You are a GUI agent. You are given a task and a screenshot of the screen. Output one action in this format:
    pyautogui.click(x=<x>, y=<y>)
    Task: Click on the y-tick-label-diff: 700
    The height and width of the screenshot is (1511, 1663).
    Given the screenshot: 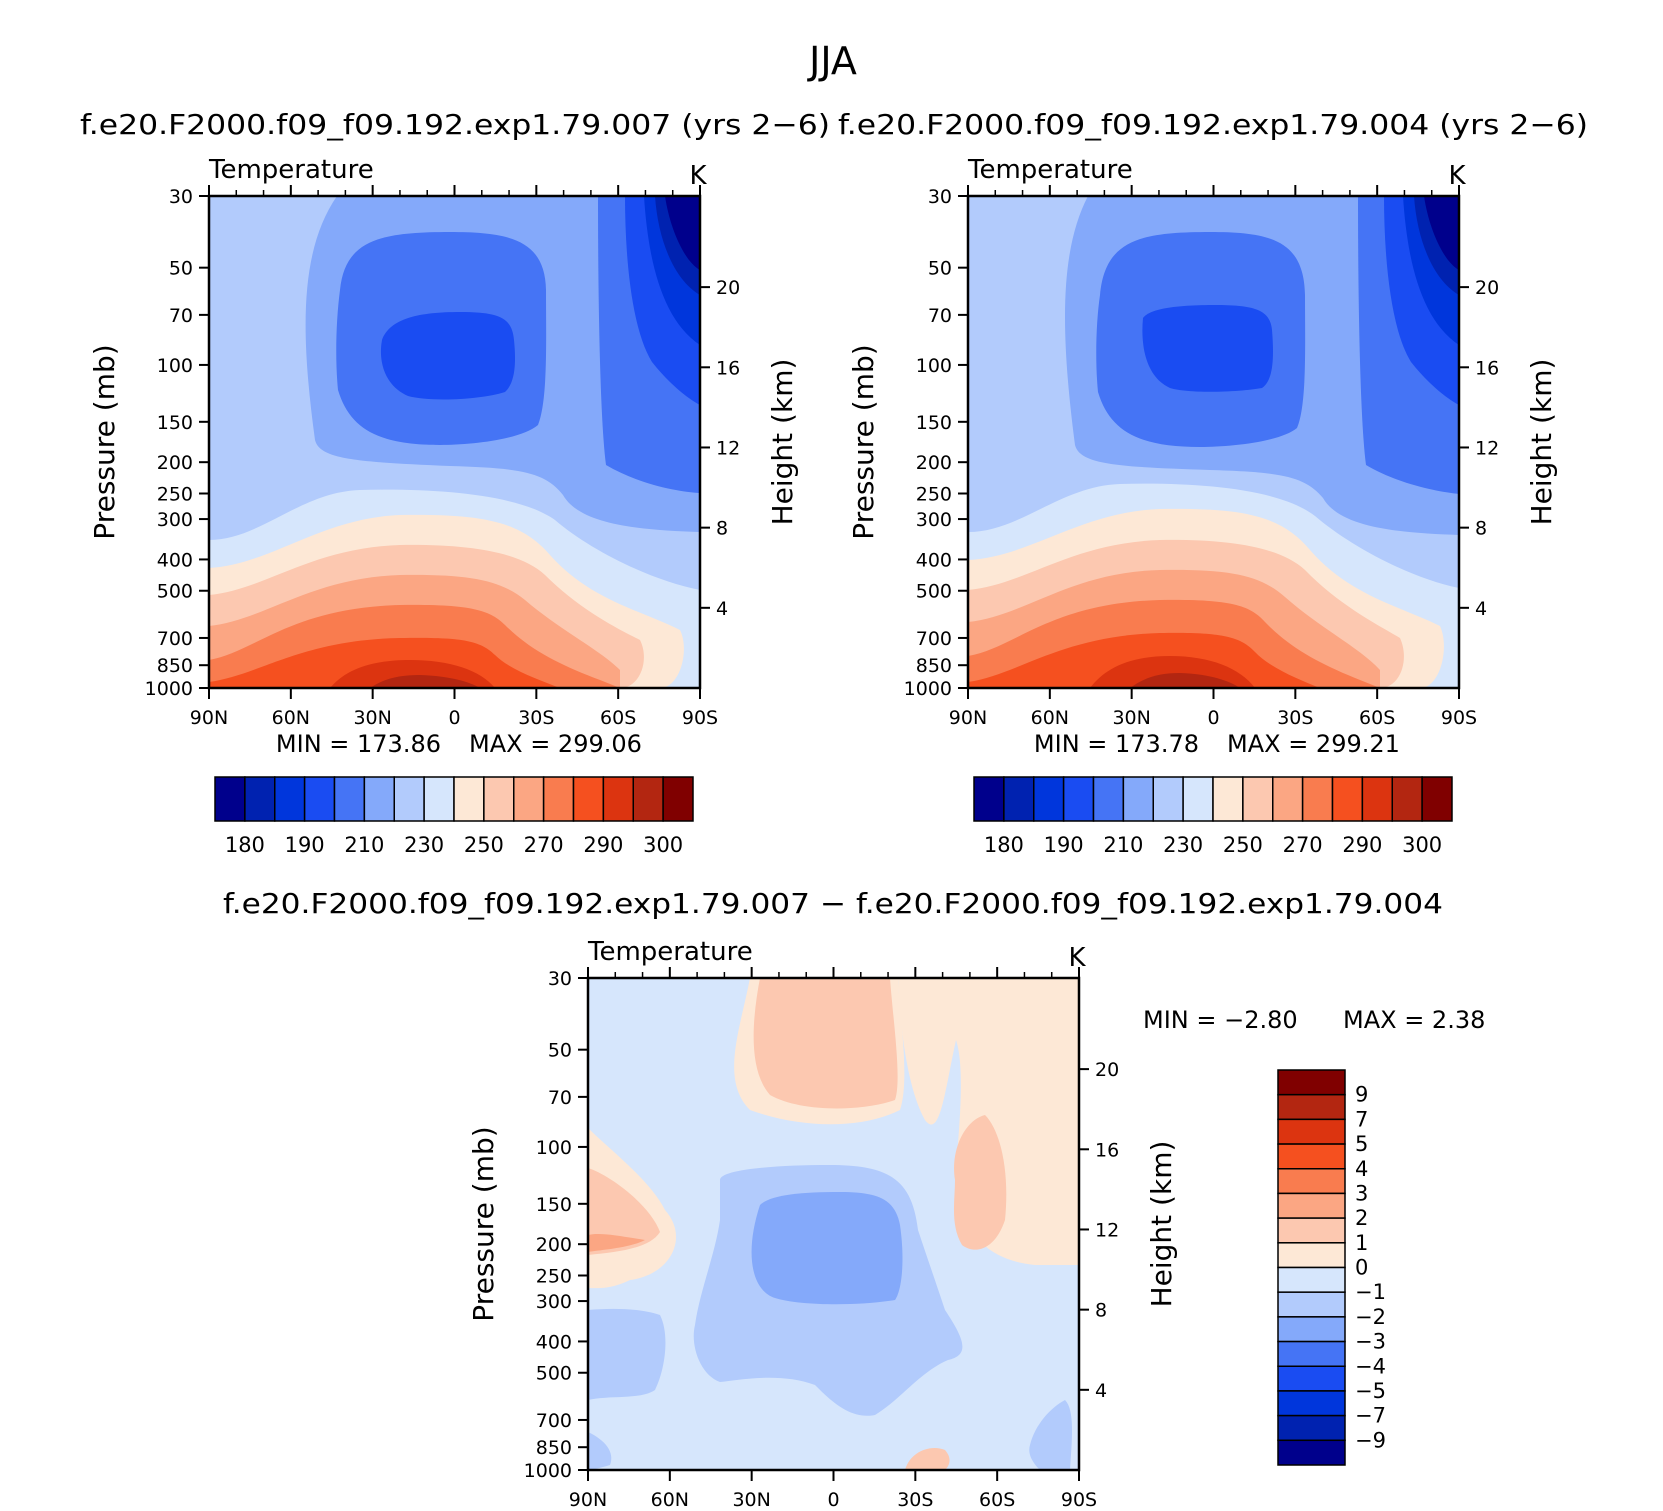 What is the action you would take?
    pyautogui.click(x=554, y=1421)
    